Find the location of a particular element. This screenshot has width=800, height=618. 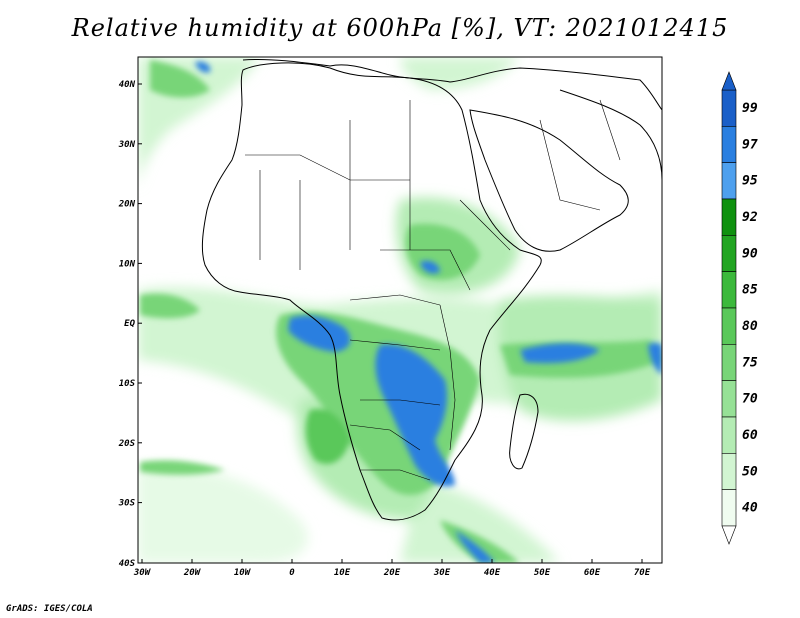

x-tick-label: 30W is located at coordinates (142, 573).